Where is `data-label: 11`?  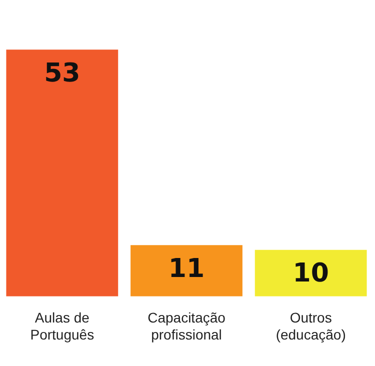 data-label: 11 is located at coordinates (186, 269).